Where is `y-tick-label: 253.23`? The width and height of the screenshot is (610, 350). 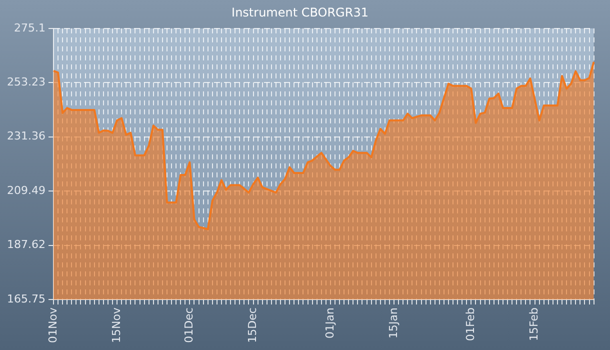 y-tick-label: 253.23 is located at coordinates (26, 81).